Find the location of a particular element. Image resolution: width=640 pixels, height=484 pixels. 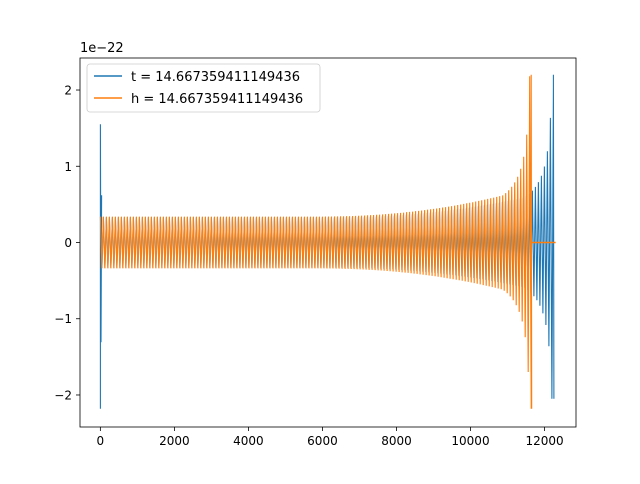

x-tick-label: 4000 is located at coordinates (248, 441).